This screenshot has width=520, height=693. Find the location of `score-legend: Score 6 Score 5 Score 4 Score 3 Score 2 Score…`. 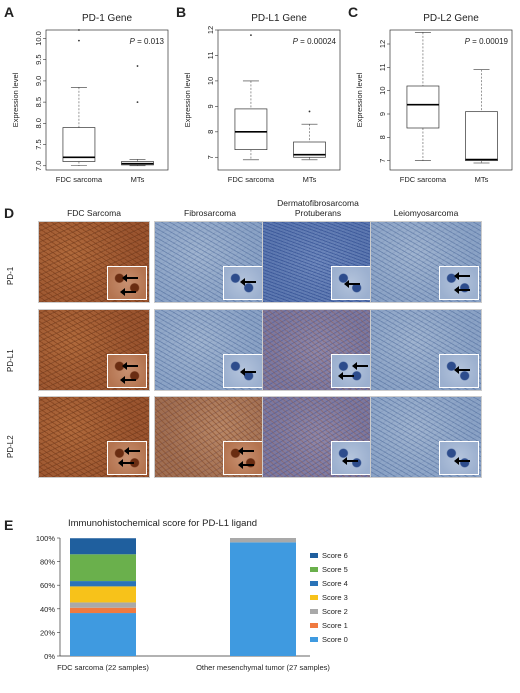

score-legend: Score 6 Score 5 Score 4 Score 3 Score 2 Score… is located at coordinates (329, 597).